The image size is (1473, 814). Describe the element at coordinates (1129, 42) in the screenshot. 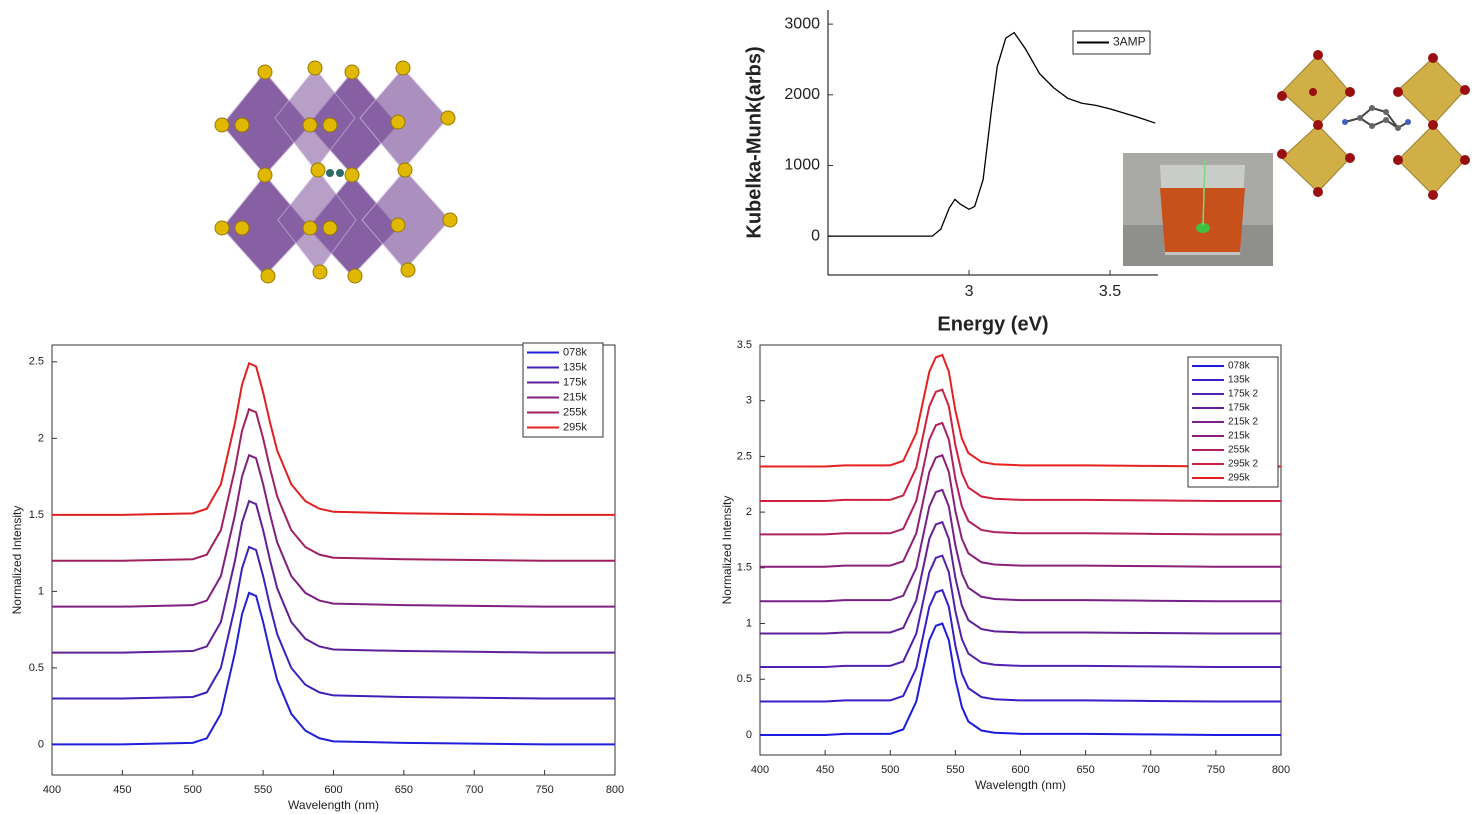

I see `legend-label: 3AMP` at that location.